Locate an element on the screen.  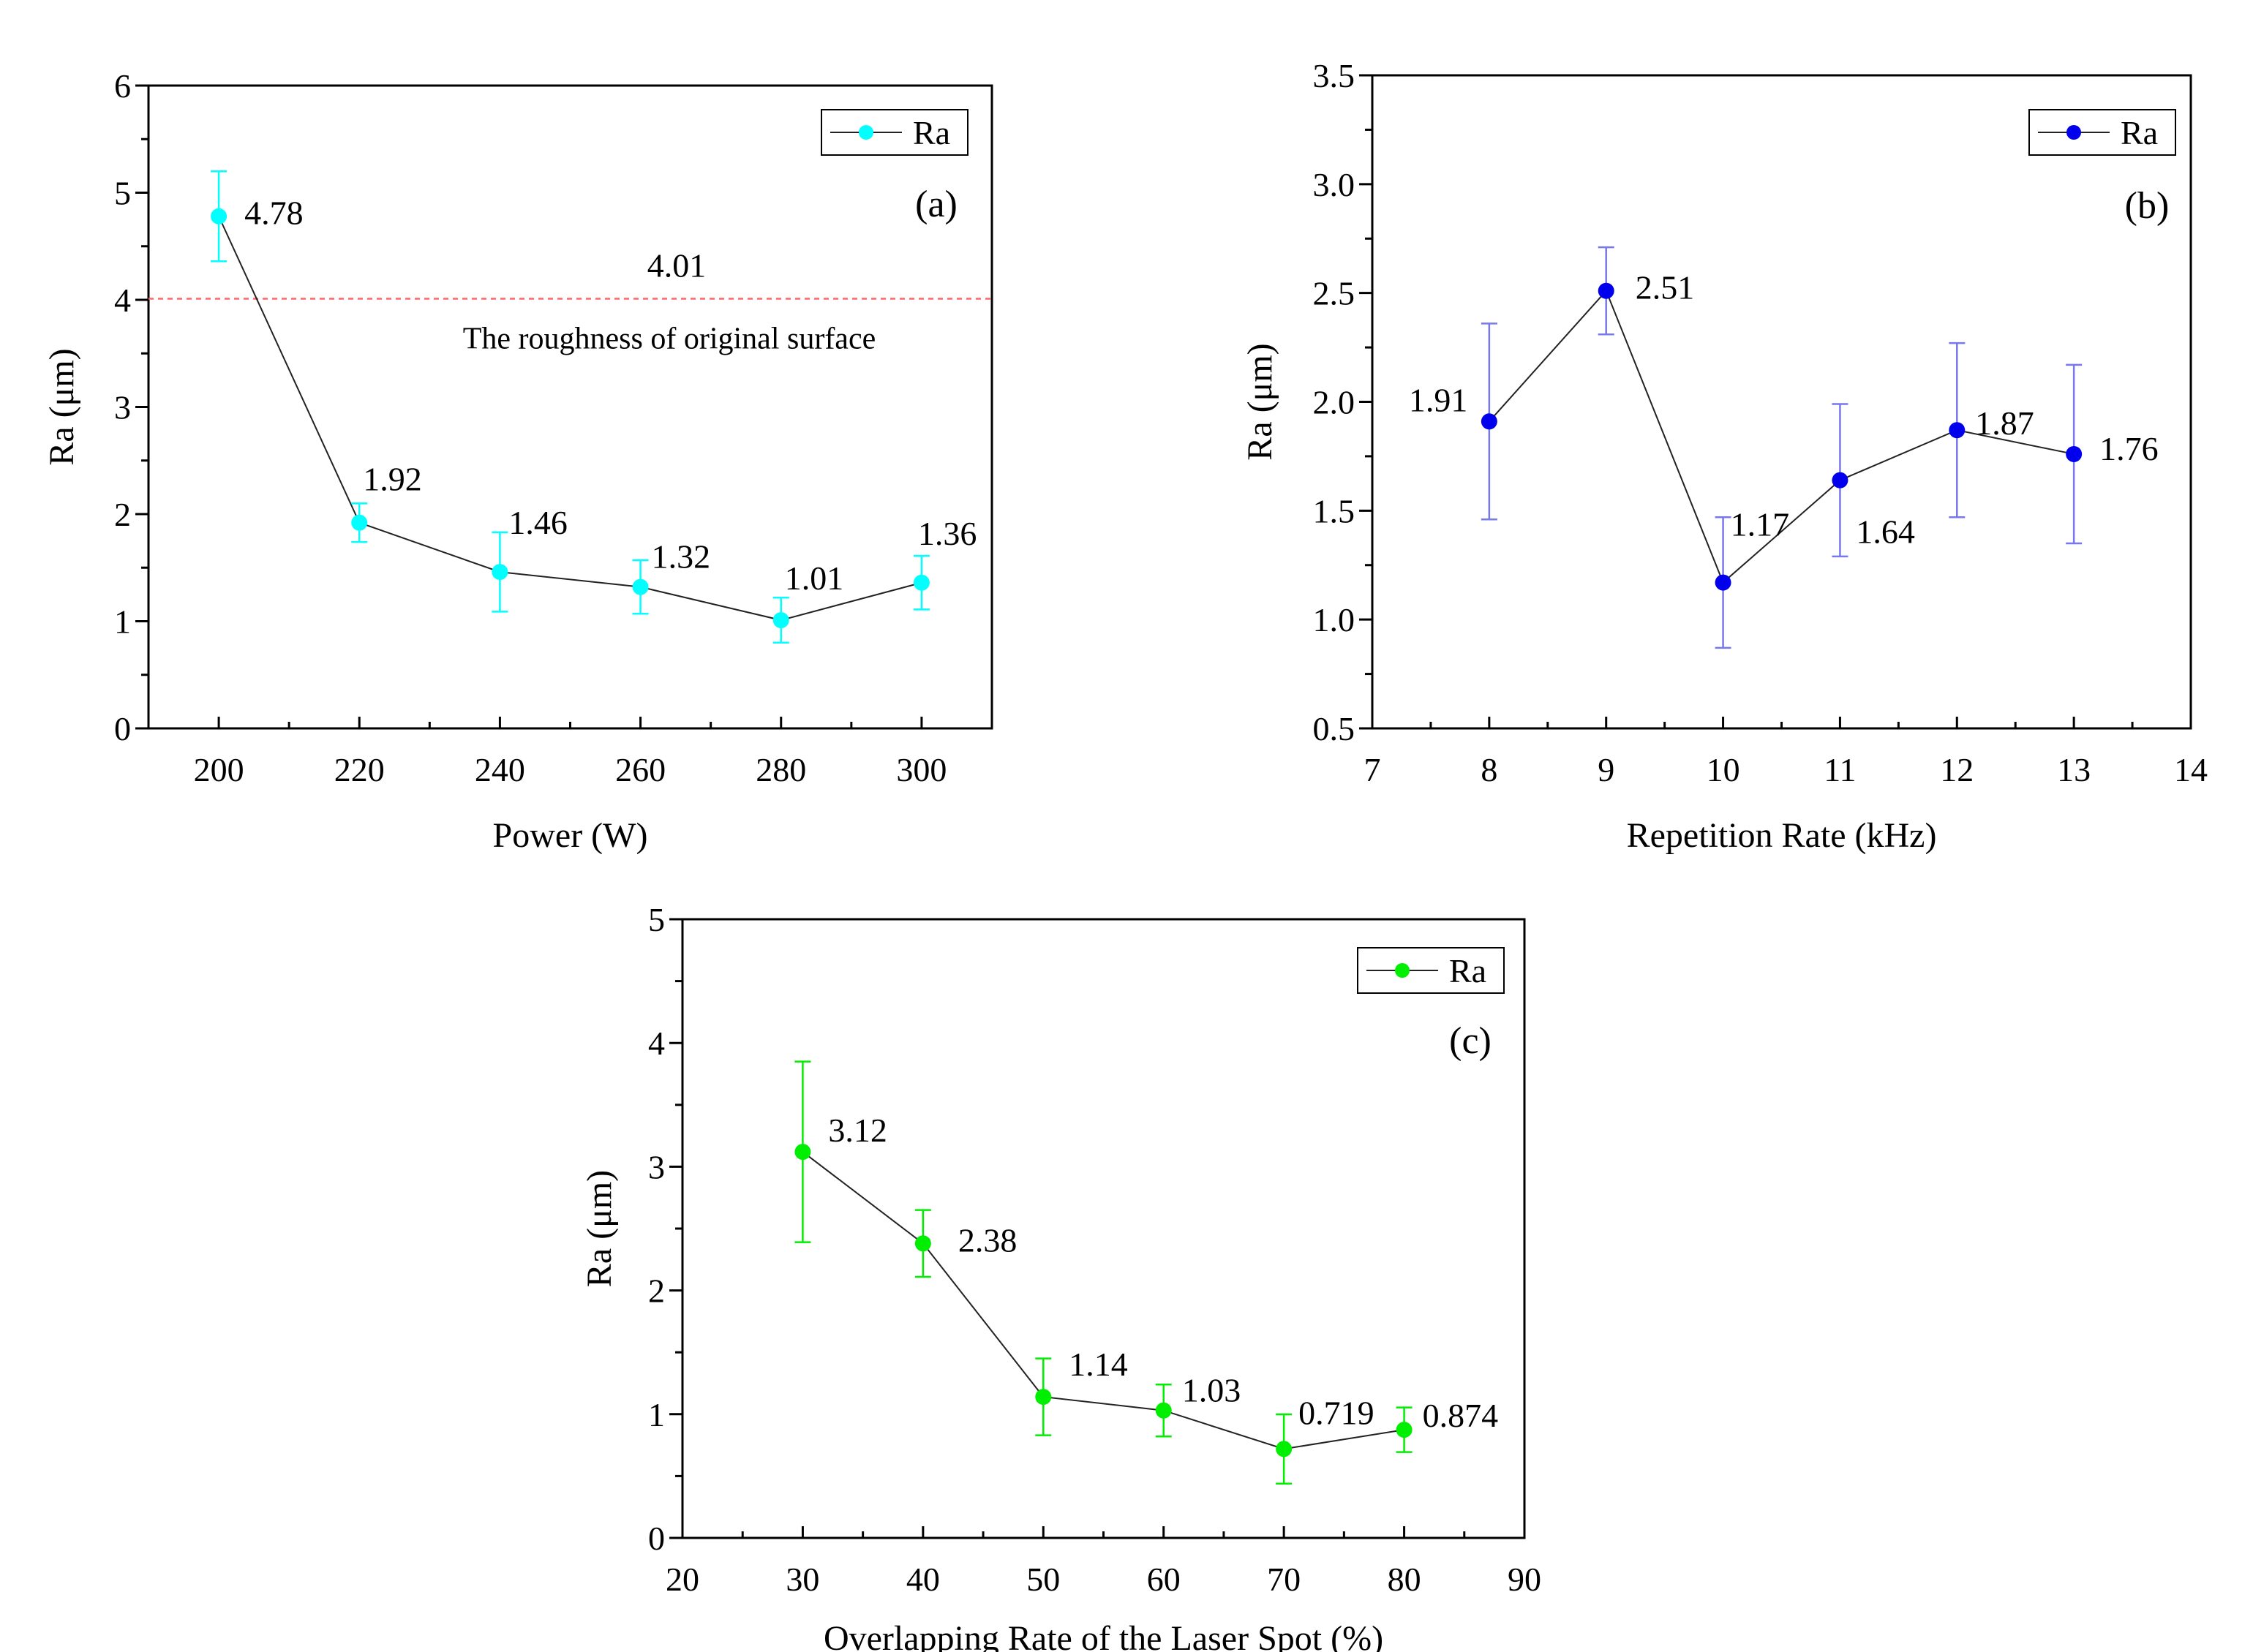
x-tick-label: 50 is located at coordinates (1043, 1580).